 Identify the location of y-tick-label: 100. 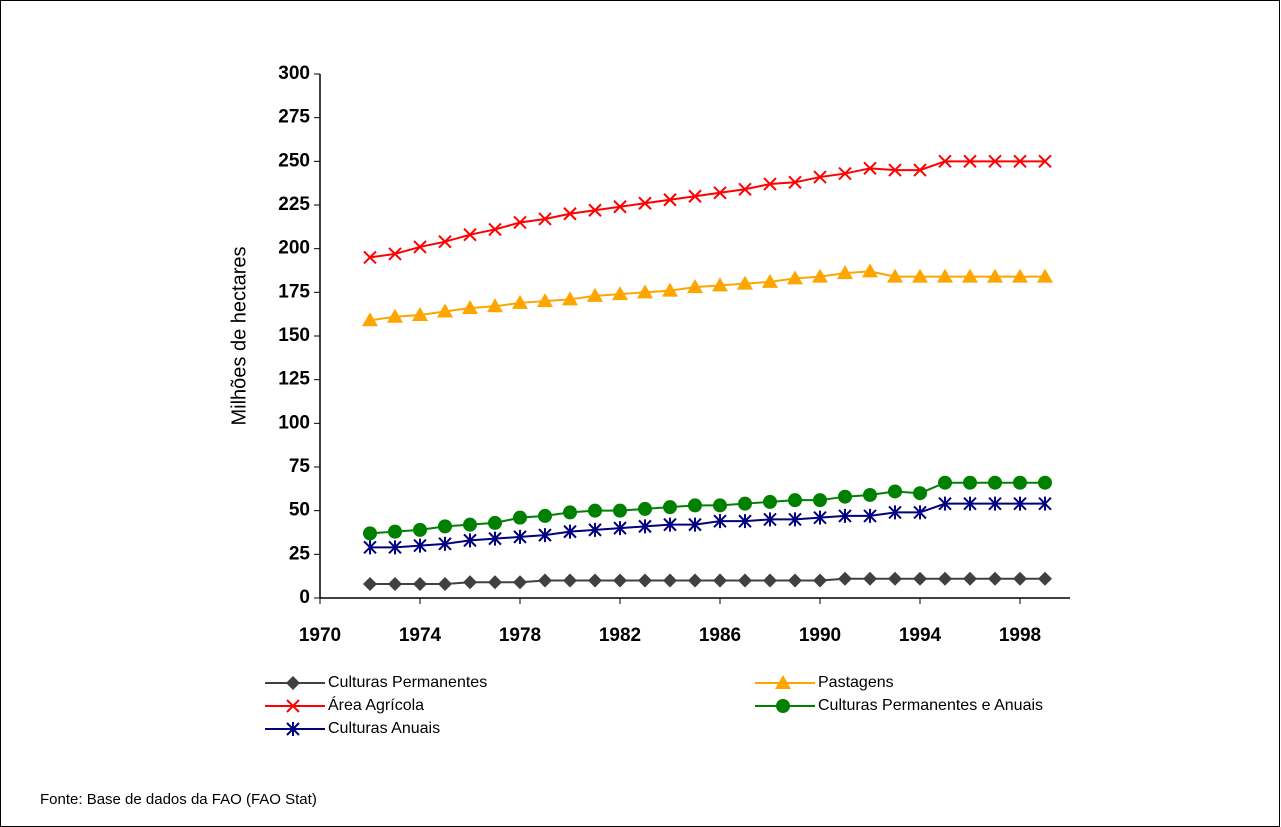
(294, 422).